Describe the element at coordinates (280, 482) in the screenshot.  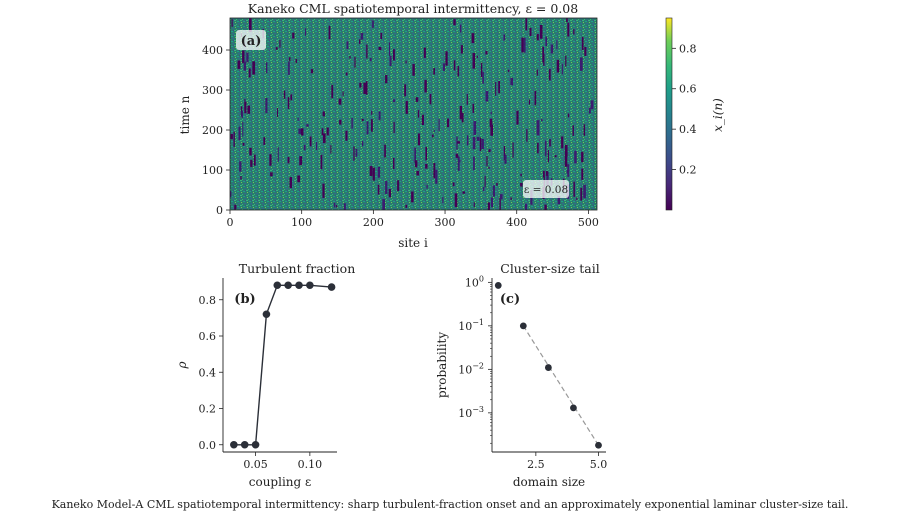
I see `x-axis-label-b: coupling ε` at that location.